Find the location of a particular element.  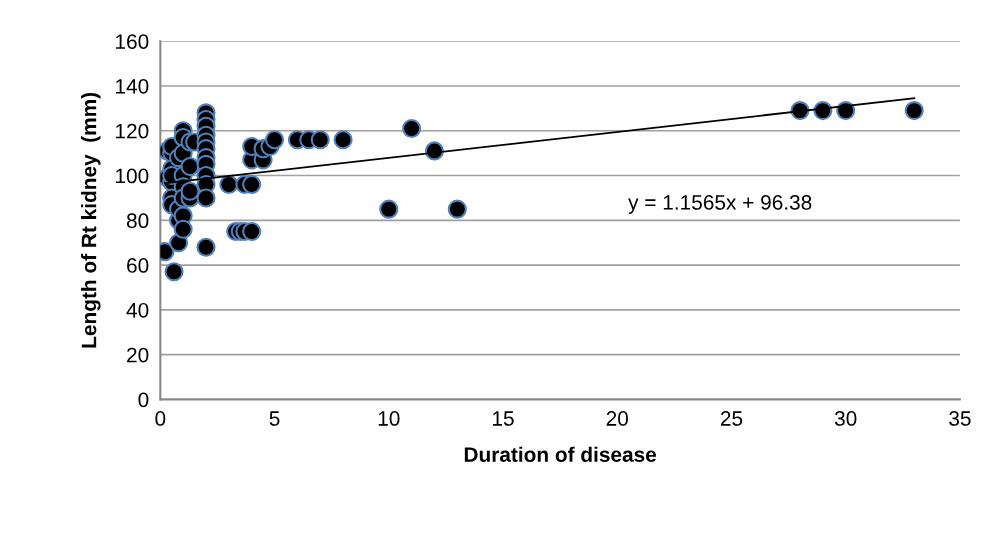

x-tick-label: 35 is located at coordinates (960, 418).